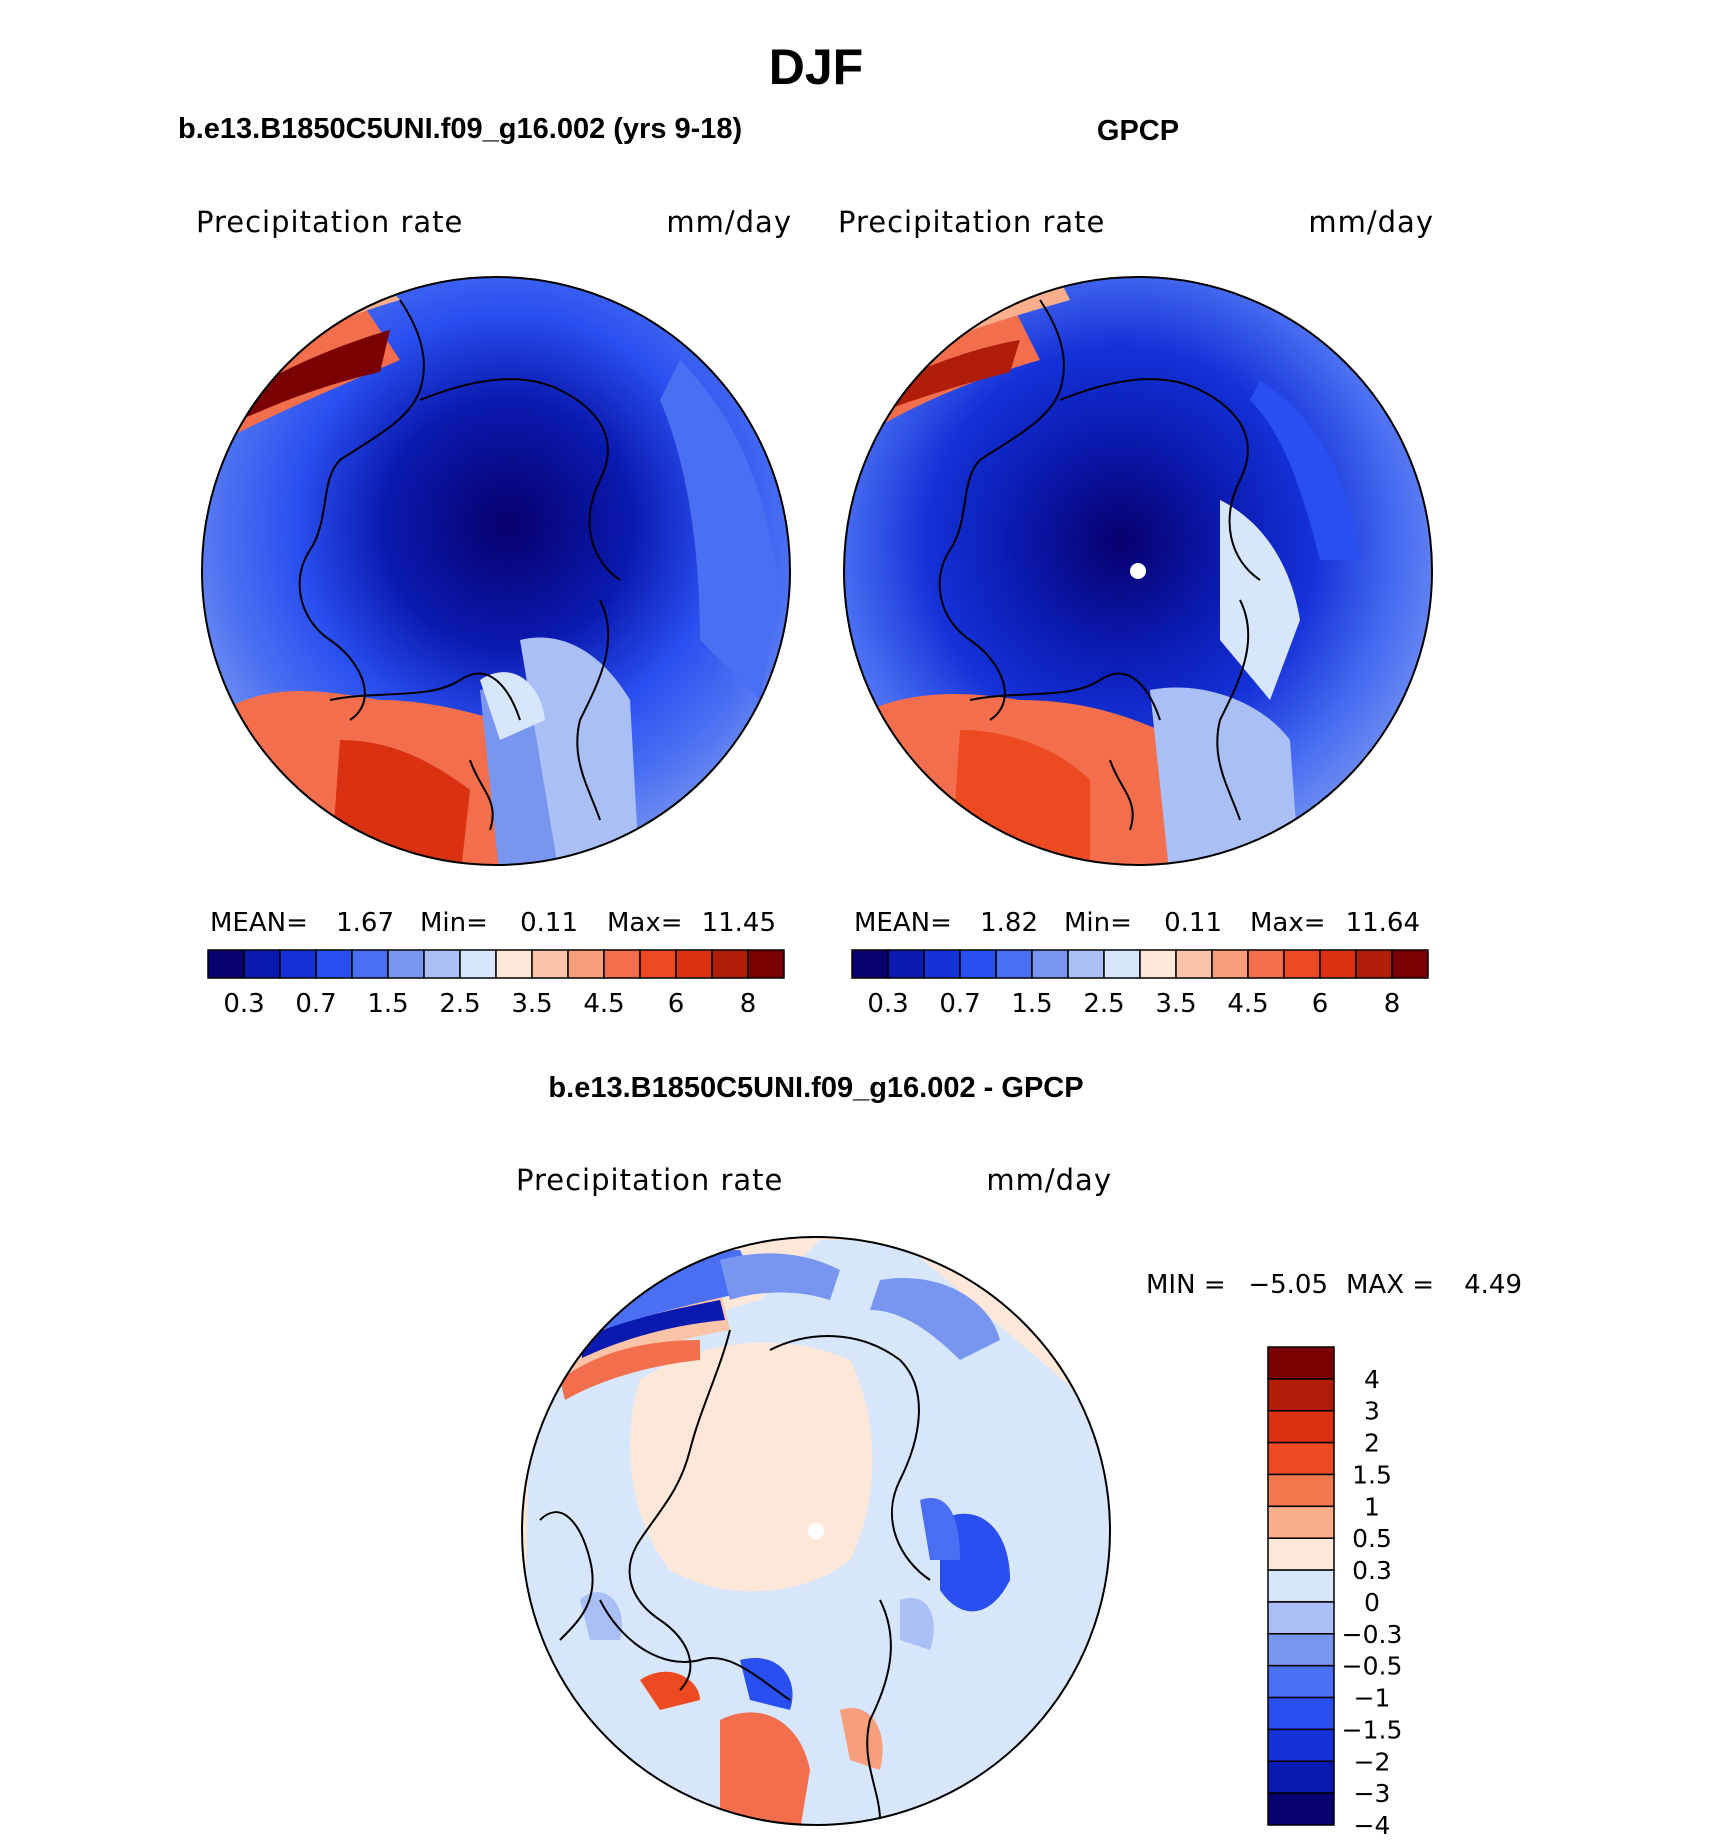 The height and width of the screenshot is (1840, 1710). What do you see at coordinates (1372, 1729) in the screenshot?
I see `colorbar-tick-label: −1.5` at bounding box center [1372, 1729].